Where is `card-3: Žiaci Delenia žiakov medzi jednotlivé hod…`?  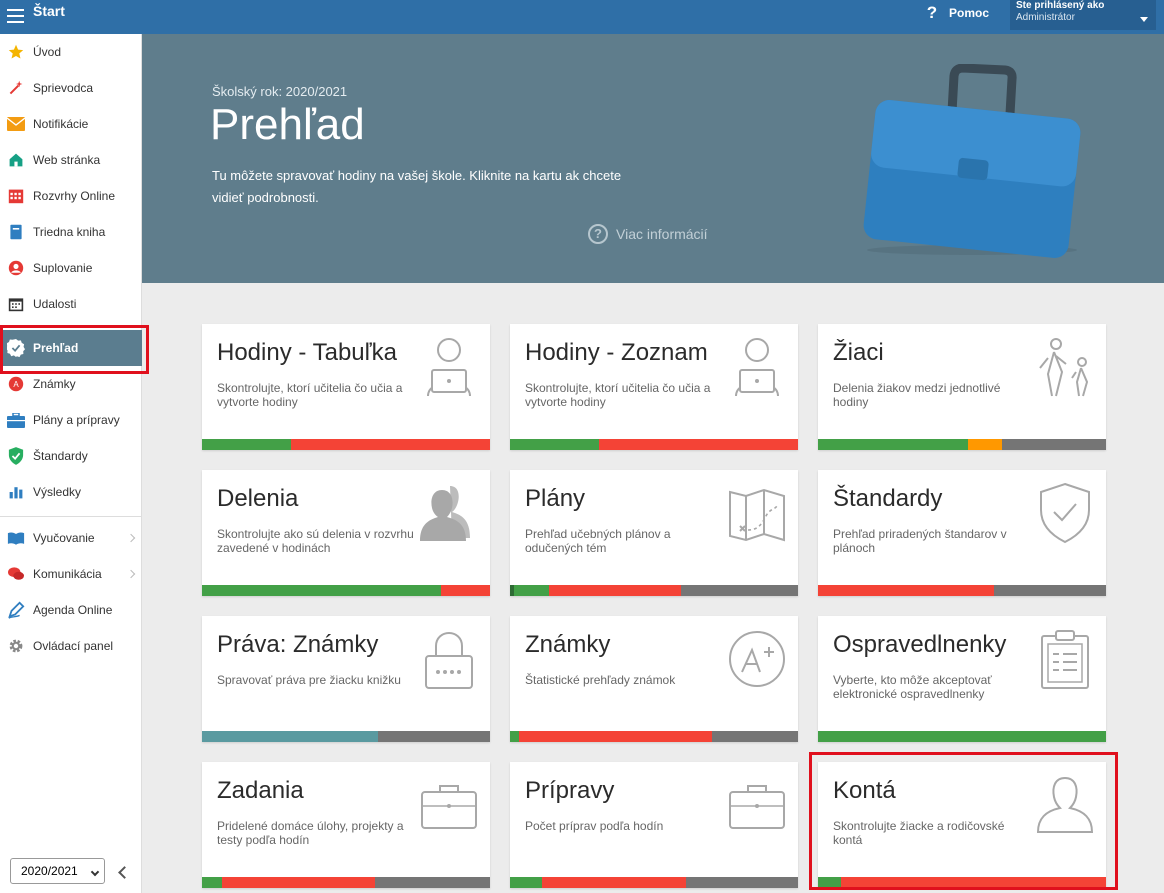 card-3: Žiaci Delenia žiakov medzi jednotlivé hod… is located at coordinates (962, 387).